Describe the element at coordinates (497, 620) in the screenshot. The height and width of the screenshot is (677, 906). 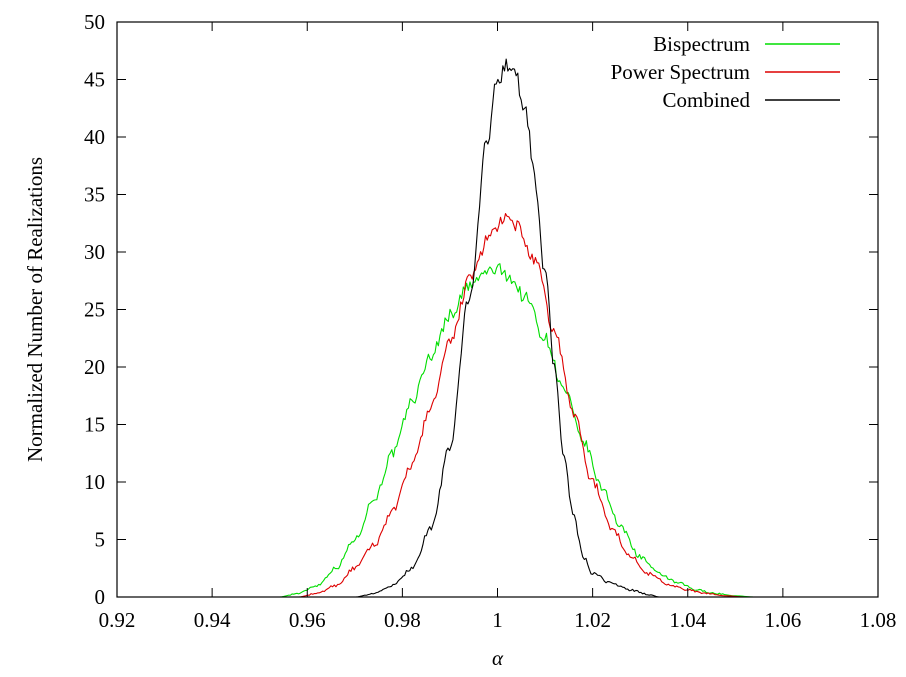
I see `x-tick-label: 1` at that location.